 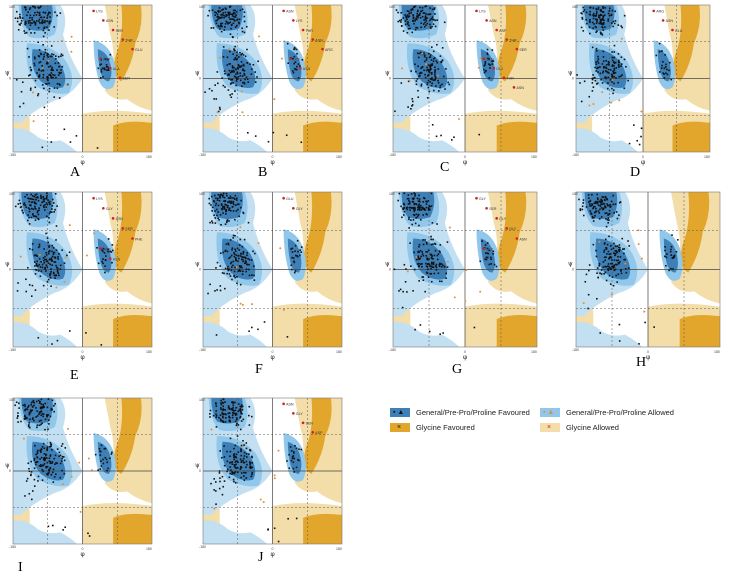 I want to click on panel-i: 180 0 -180 0 180 ψ φ, so click(x=79, y=477).